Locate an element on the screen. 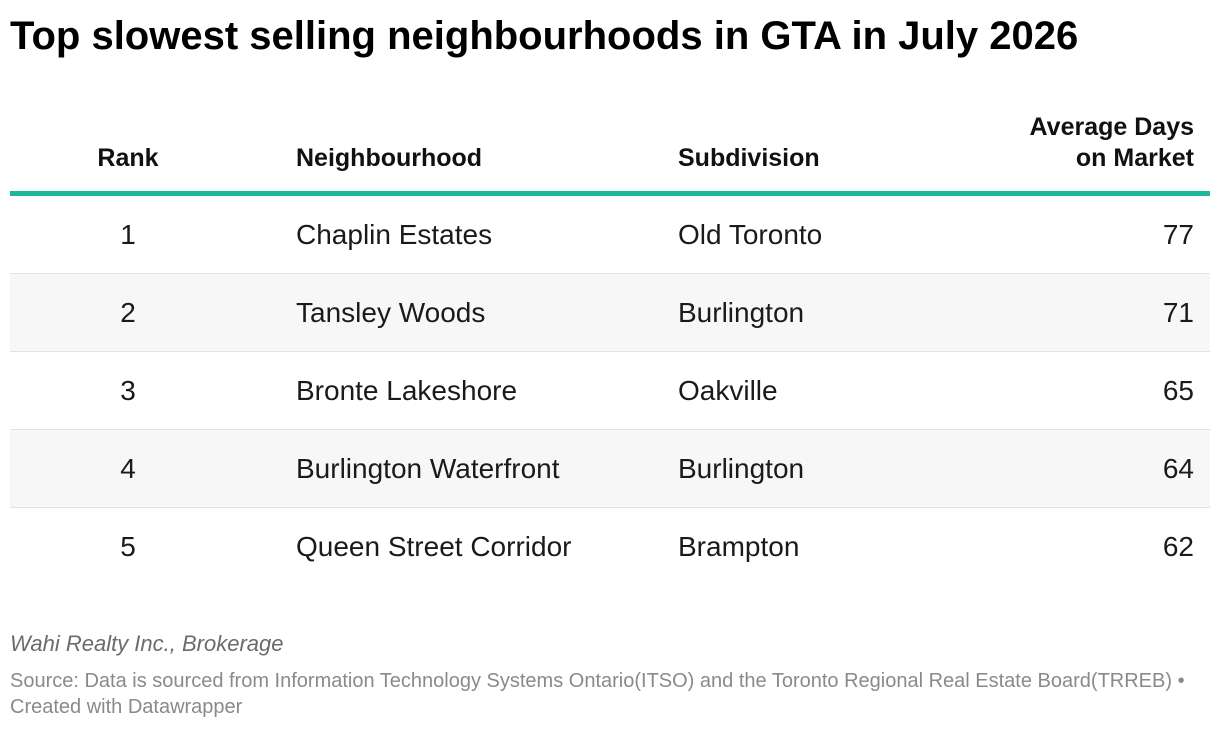  rank-cell: 1 is located at coordinates (128, 234).